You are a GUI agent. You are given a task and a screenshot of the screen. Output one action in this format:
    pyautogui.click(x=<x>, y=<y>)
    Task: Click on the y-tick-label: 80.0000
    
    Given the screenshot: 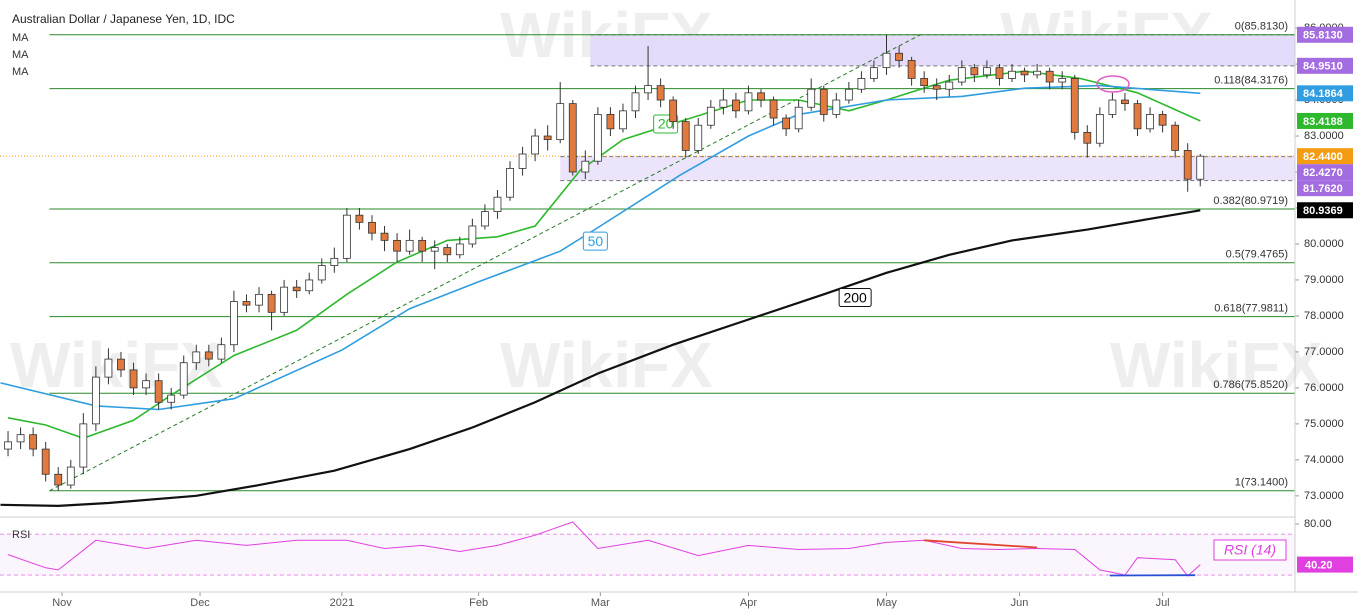 What is the action you would take?
    pyautogui.click(x=1324, y=244)
    